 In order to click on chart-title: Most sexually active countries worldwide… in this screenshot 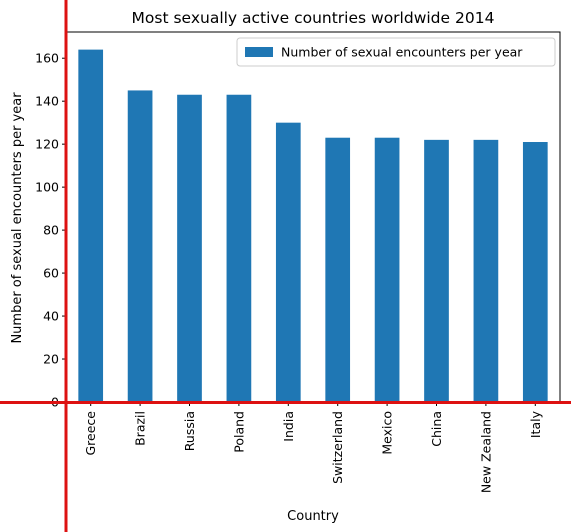, I will do `click(313, 18)`.